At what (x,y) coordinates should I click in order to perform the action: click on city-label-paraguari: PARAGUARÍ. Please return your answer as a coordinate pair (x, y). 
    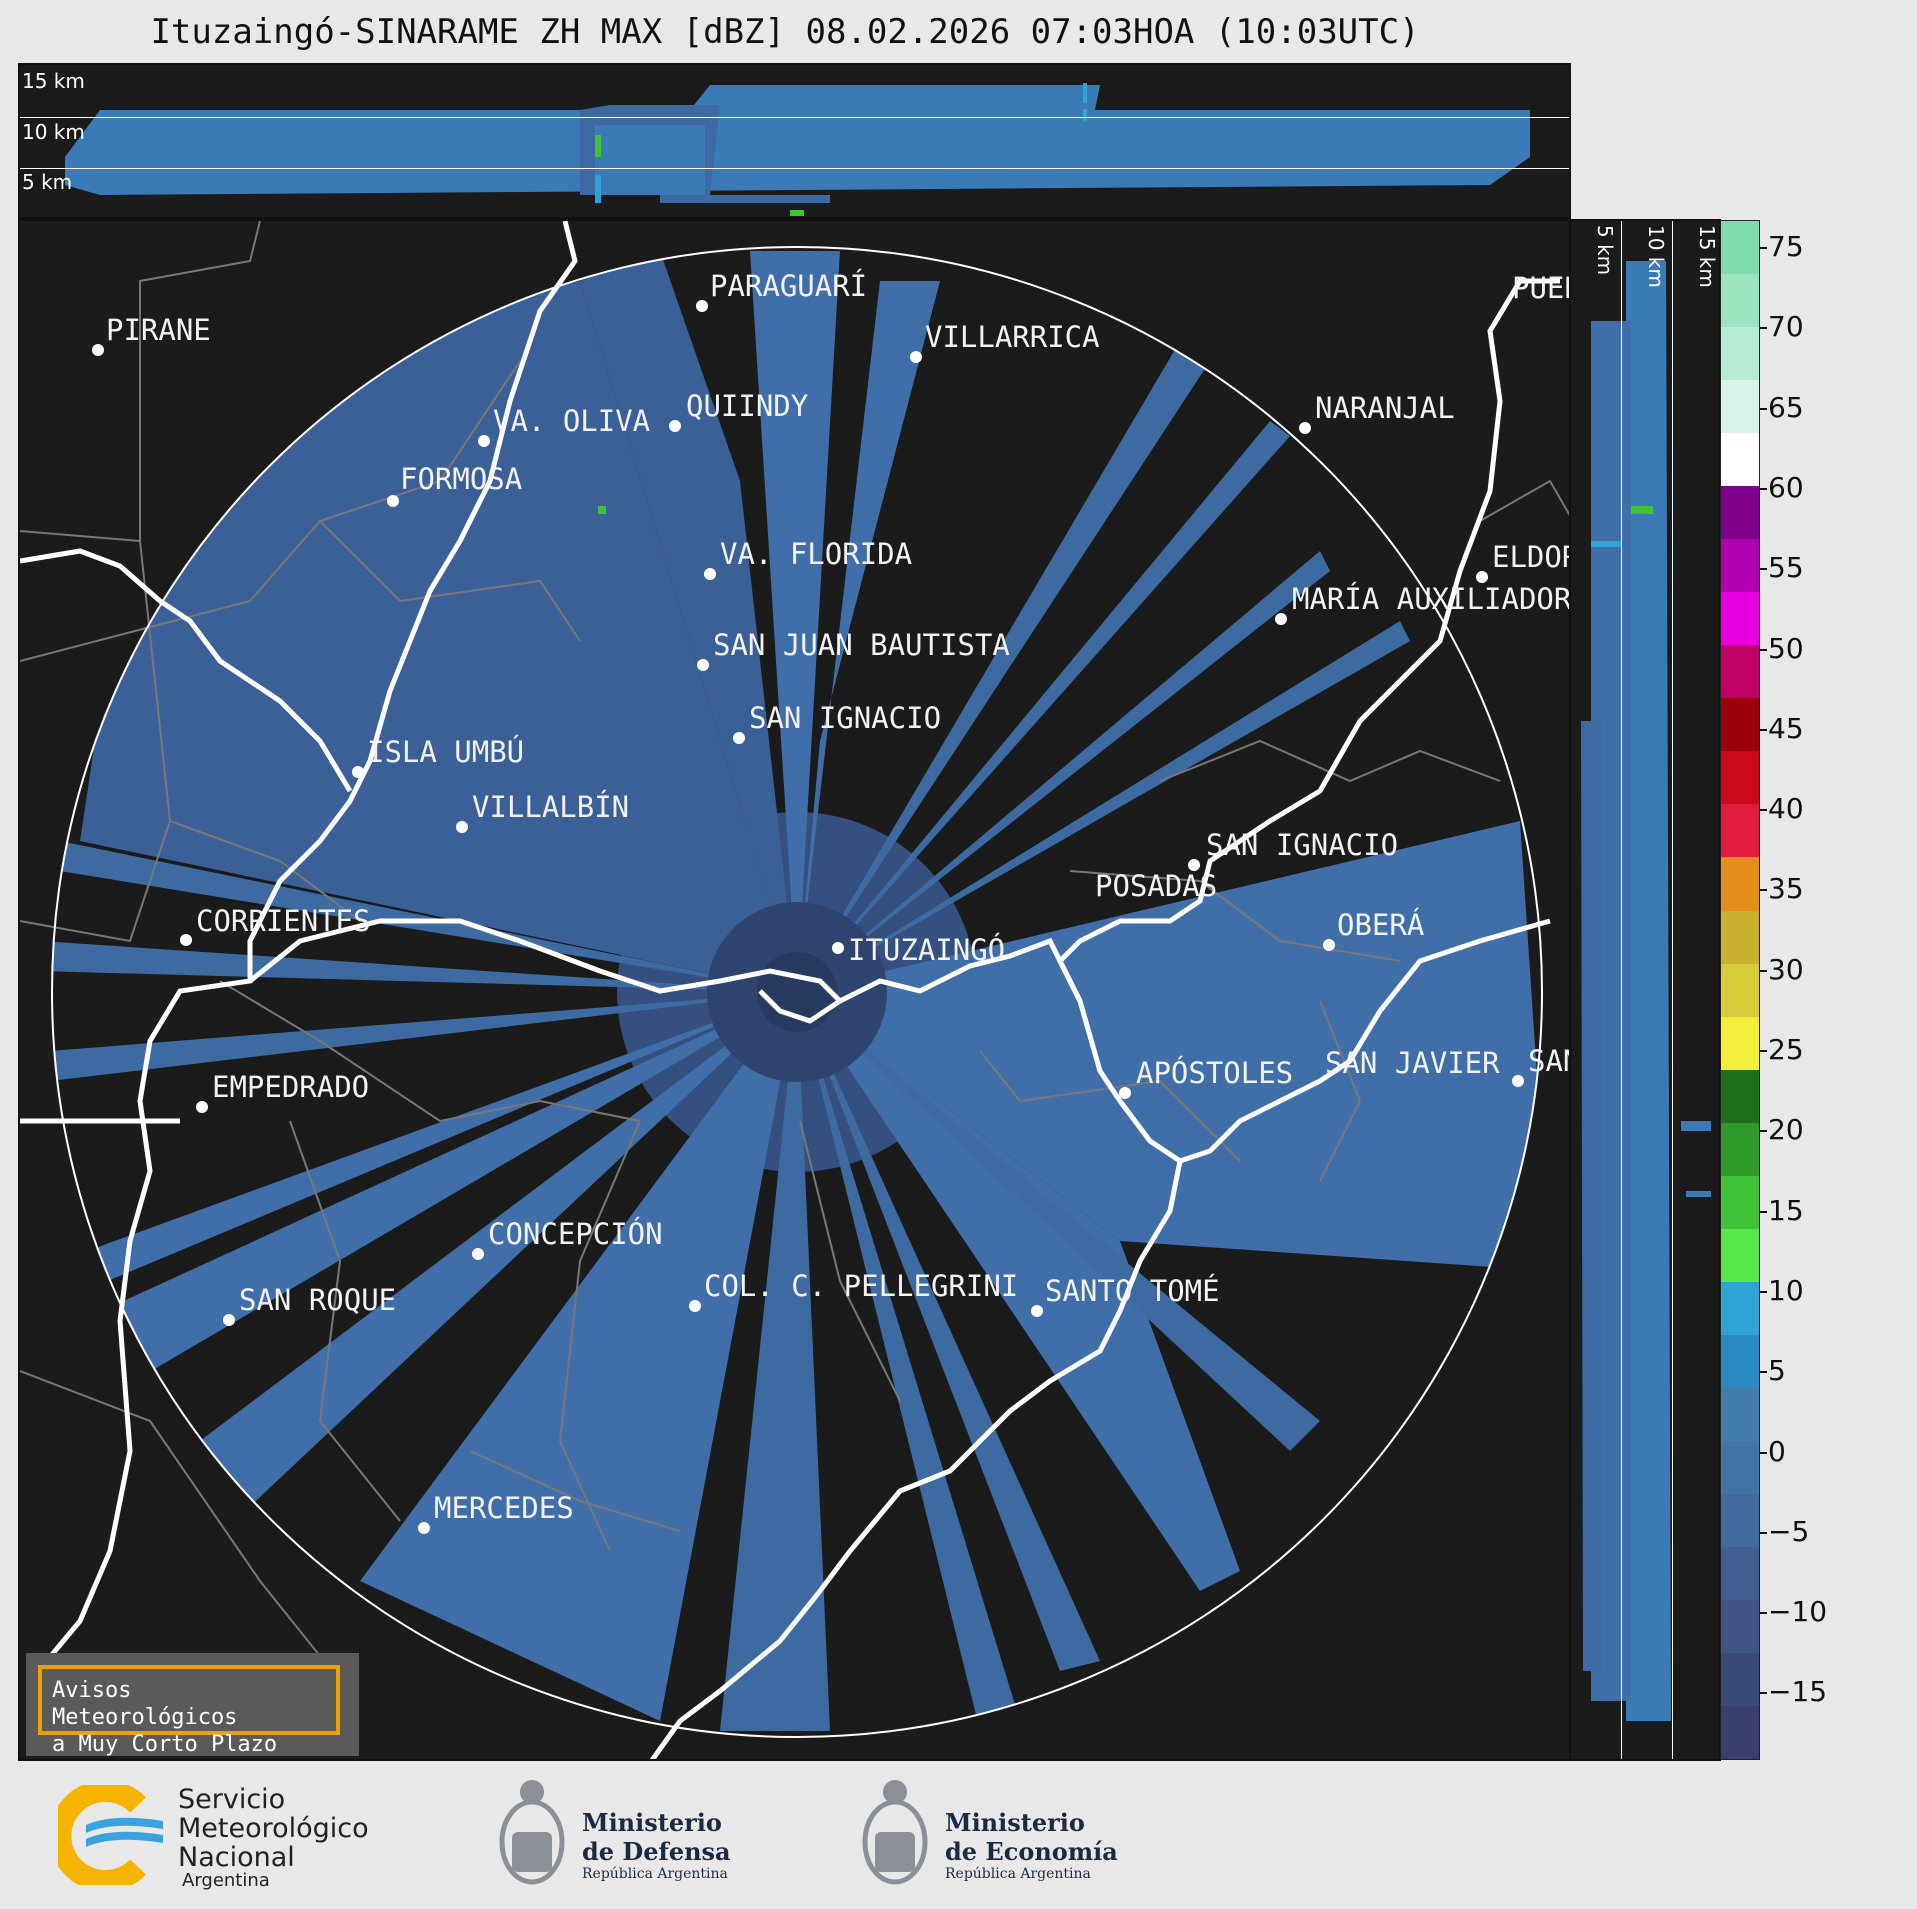
    Looking at the image, I should click on (789, 286).